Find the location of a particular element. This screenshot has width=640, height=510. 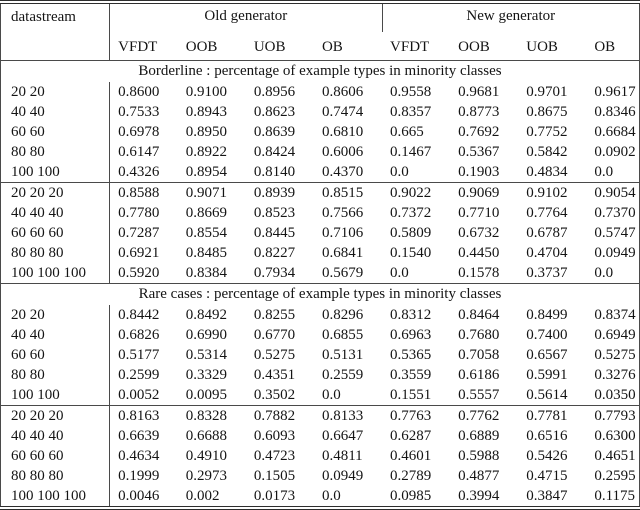

value-cell: 0.8939 is located at coordinates (279, 192).